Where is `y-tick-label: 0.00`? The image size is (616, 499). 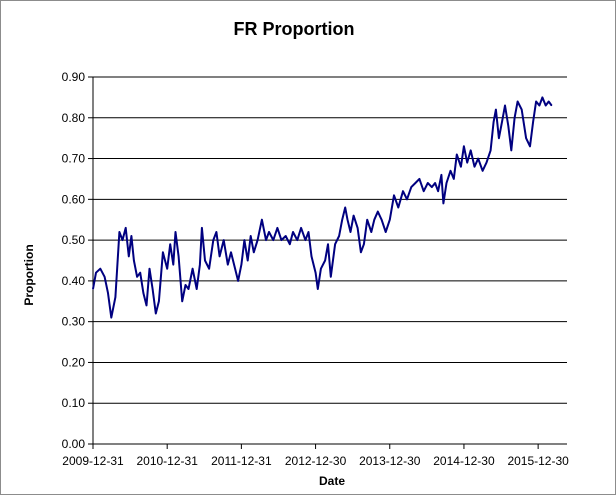 y-tick-label: 0.00 is located at coordinates (74, 444).